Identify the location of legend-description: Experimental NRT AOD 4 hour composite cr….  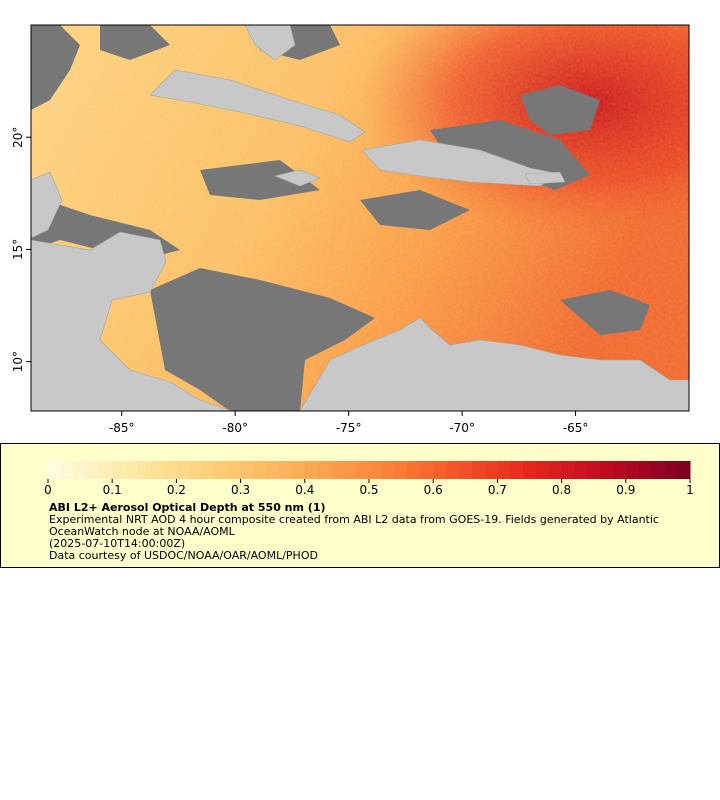
(354, 525).